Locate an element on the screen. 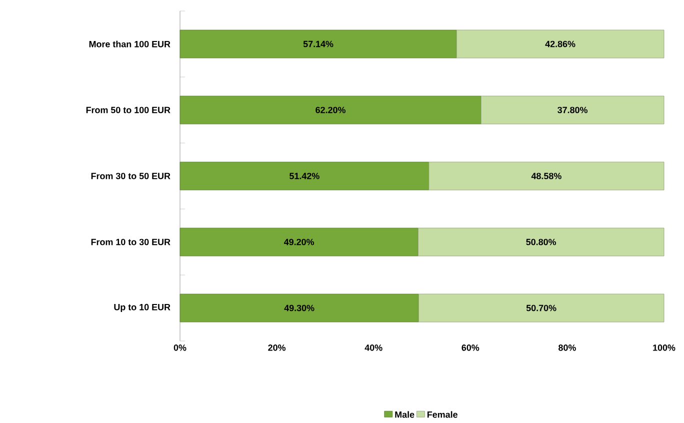 Image resolution: width=684 pixels, height=423 pixels. data-label: 42.86% is located at coordinates (560, 44).